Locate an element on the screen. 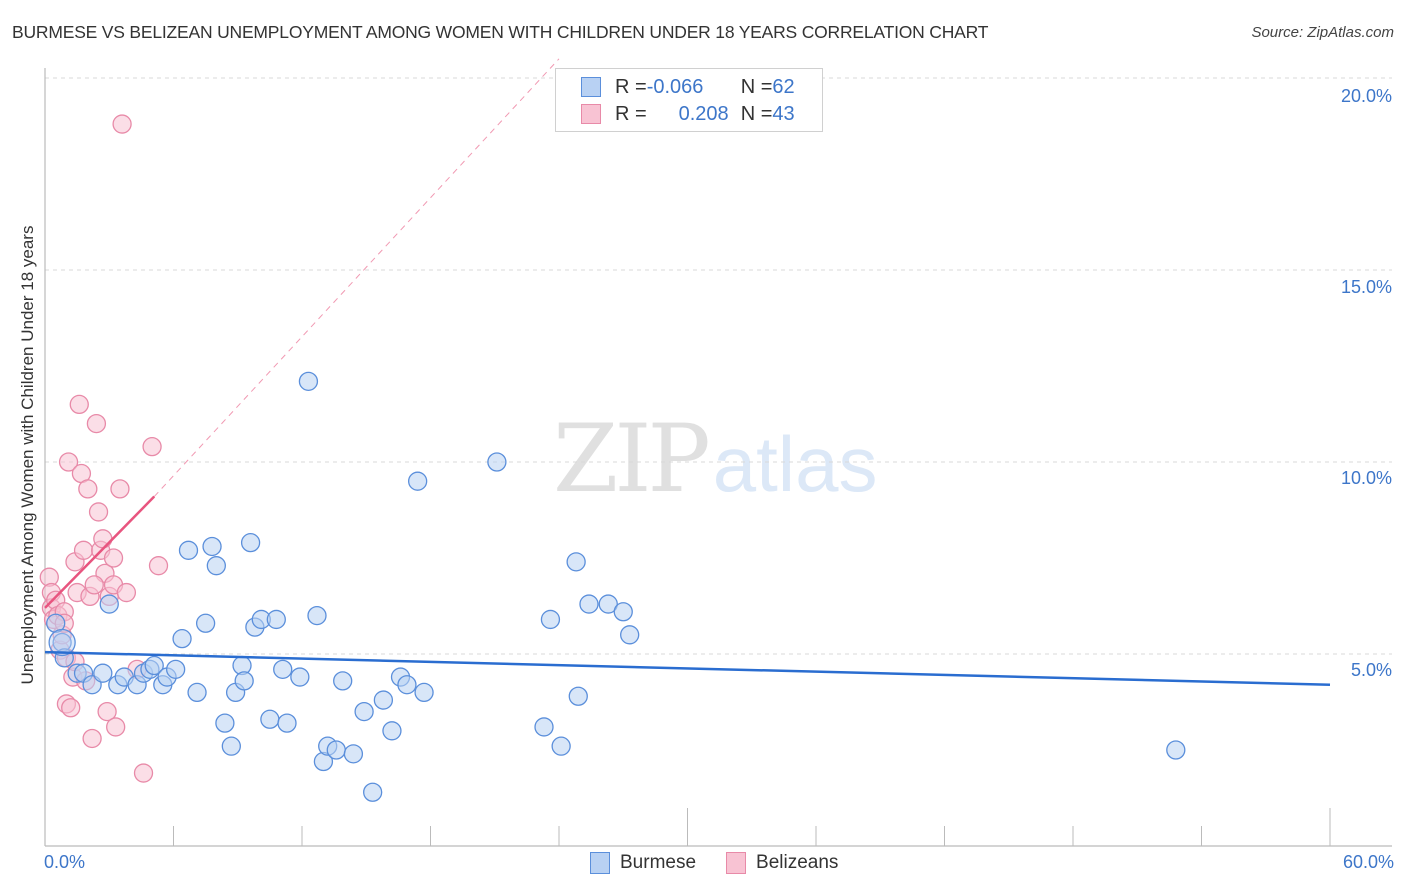 Image resolution: width=1406 pixels, height=892 pixels. y-tick-10: 10.0% is located at coordinates (1366, 478).